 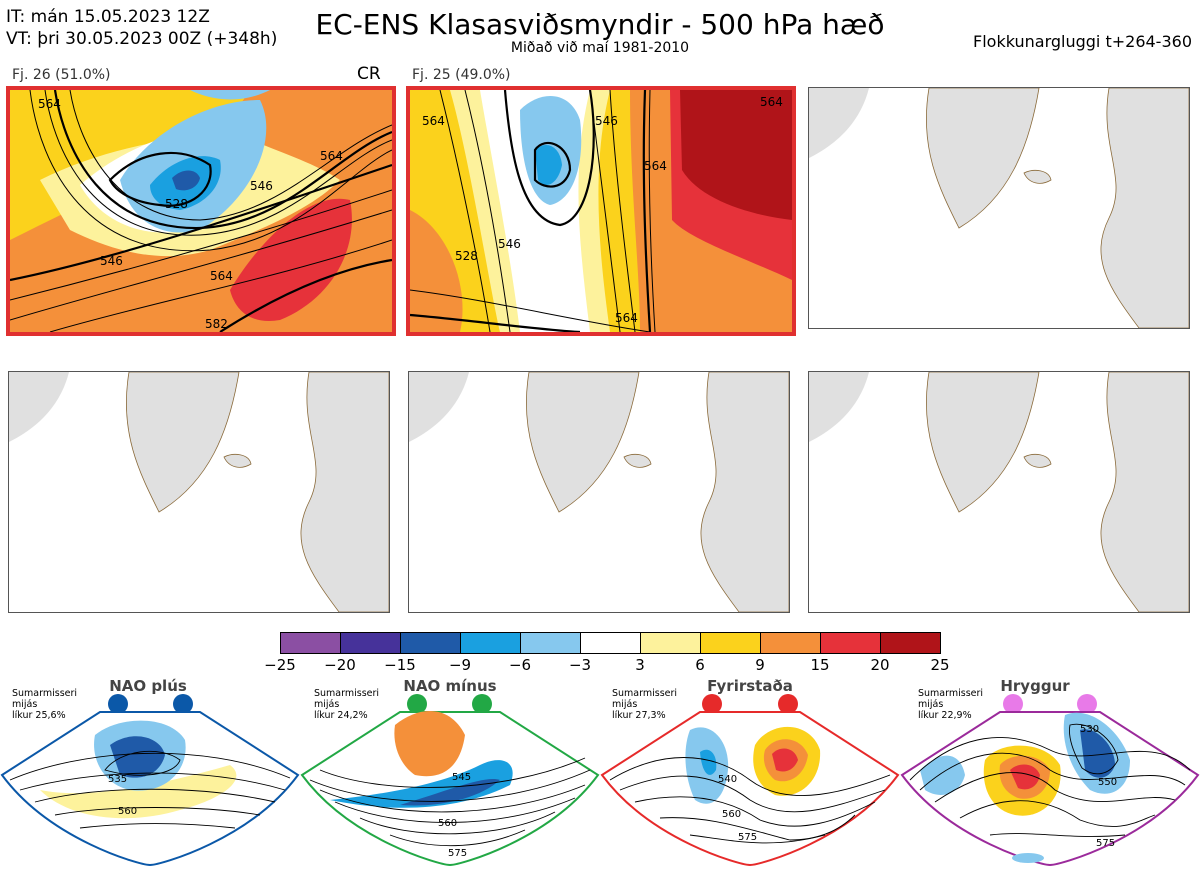 What do you see at coordinates (600, 48) in the screenshot?
I see `page-subtitle: Miðað við maí 1981-2010` at bounding box center [600, 48].